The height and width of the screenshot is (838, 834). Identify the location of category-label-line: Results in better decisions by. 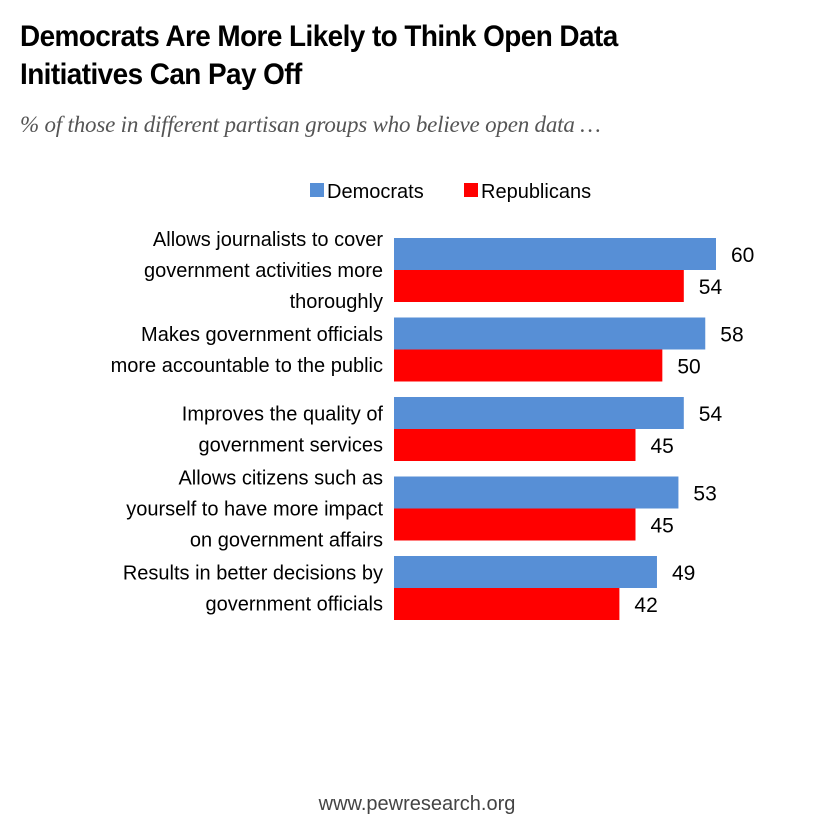
(253, 574).